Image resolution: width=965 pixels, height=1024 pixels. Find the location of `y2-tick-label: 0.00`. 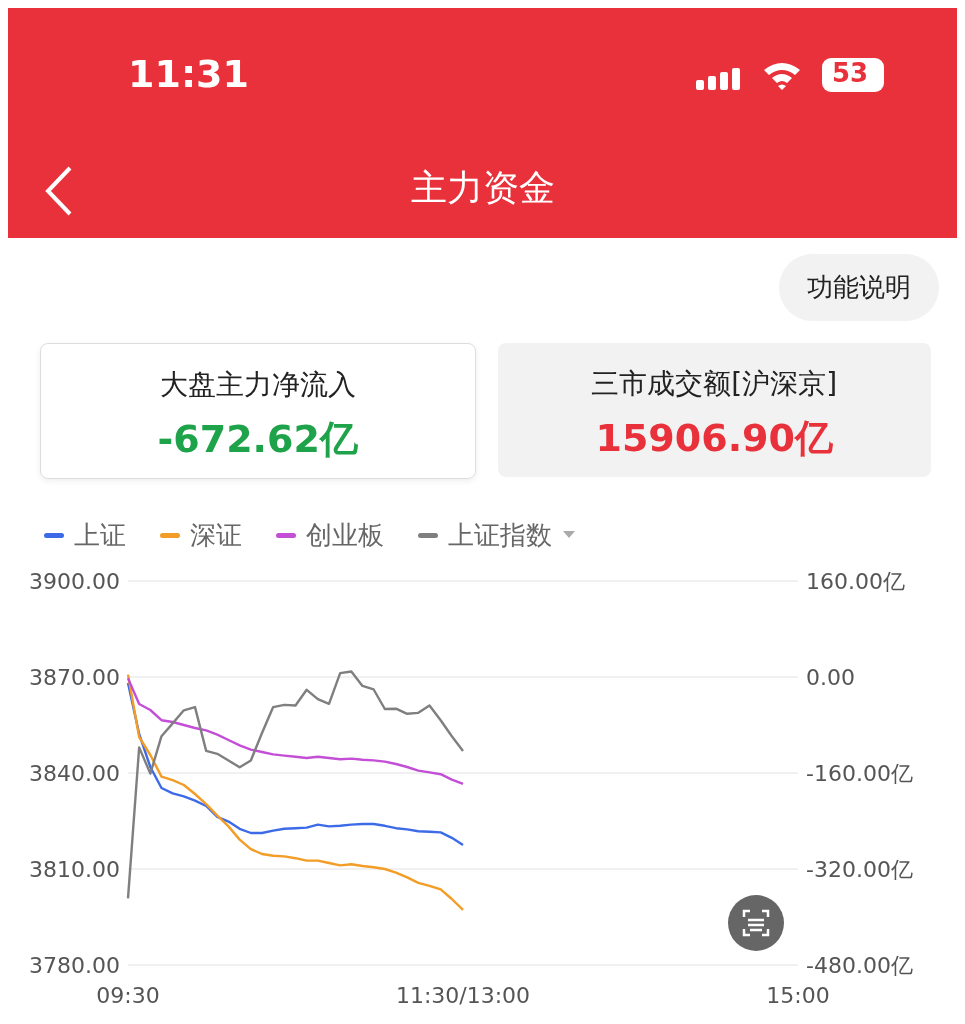

y2-tick-label: 0.00 is located at coordinates (830, 677).